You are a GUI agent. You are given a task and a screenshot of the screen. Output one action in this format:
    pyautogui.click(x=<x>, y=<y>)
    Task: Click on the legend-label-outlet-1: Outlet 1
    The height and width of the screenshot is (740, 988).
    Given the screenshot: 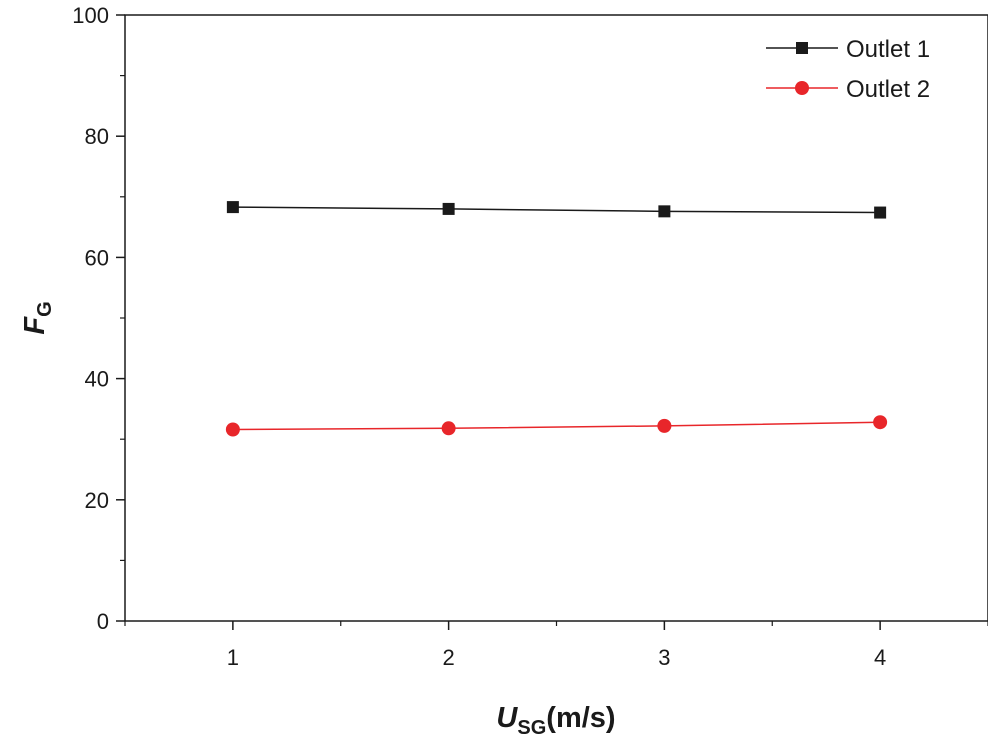 What is the action you would take?
    pyautogui.click(x=888, y=49)
    